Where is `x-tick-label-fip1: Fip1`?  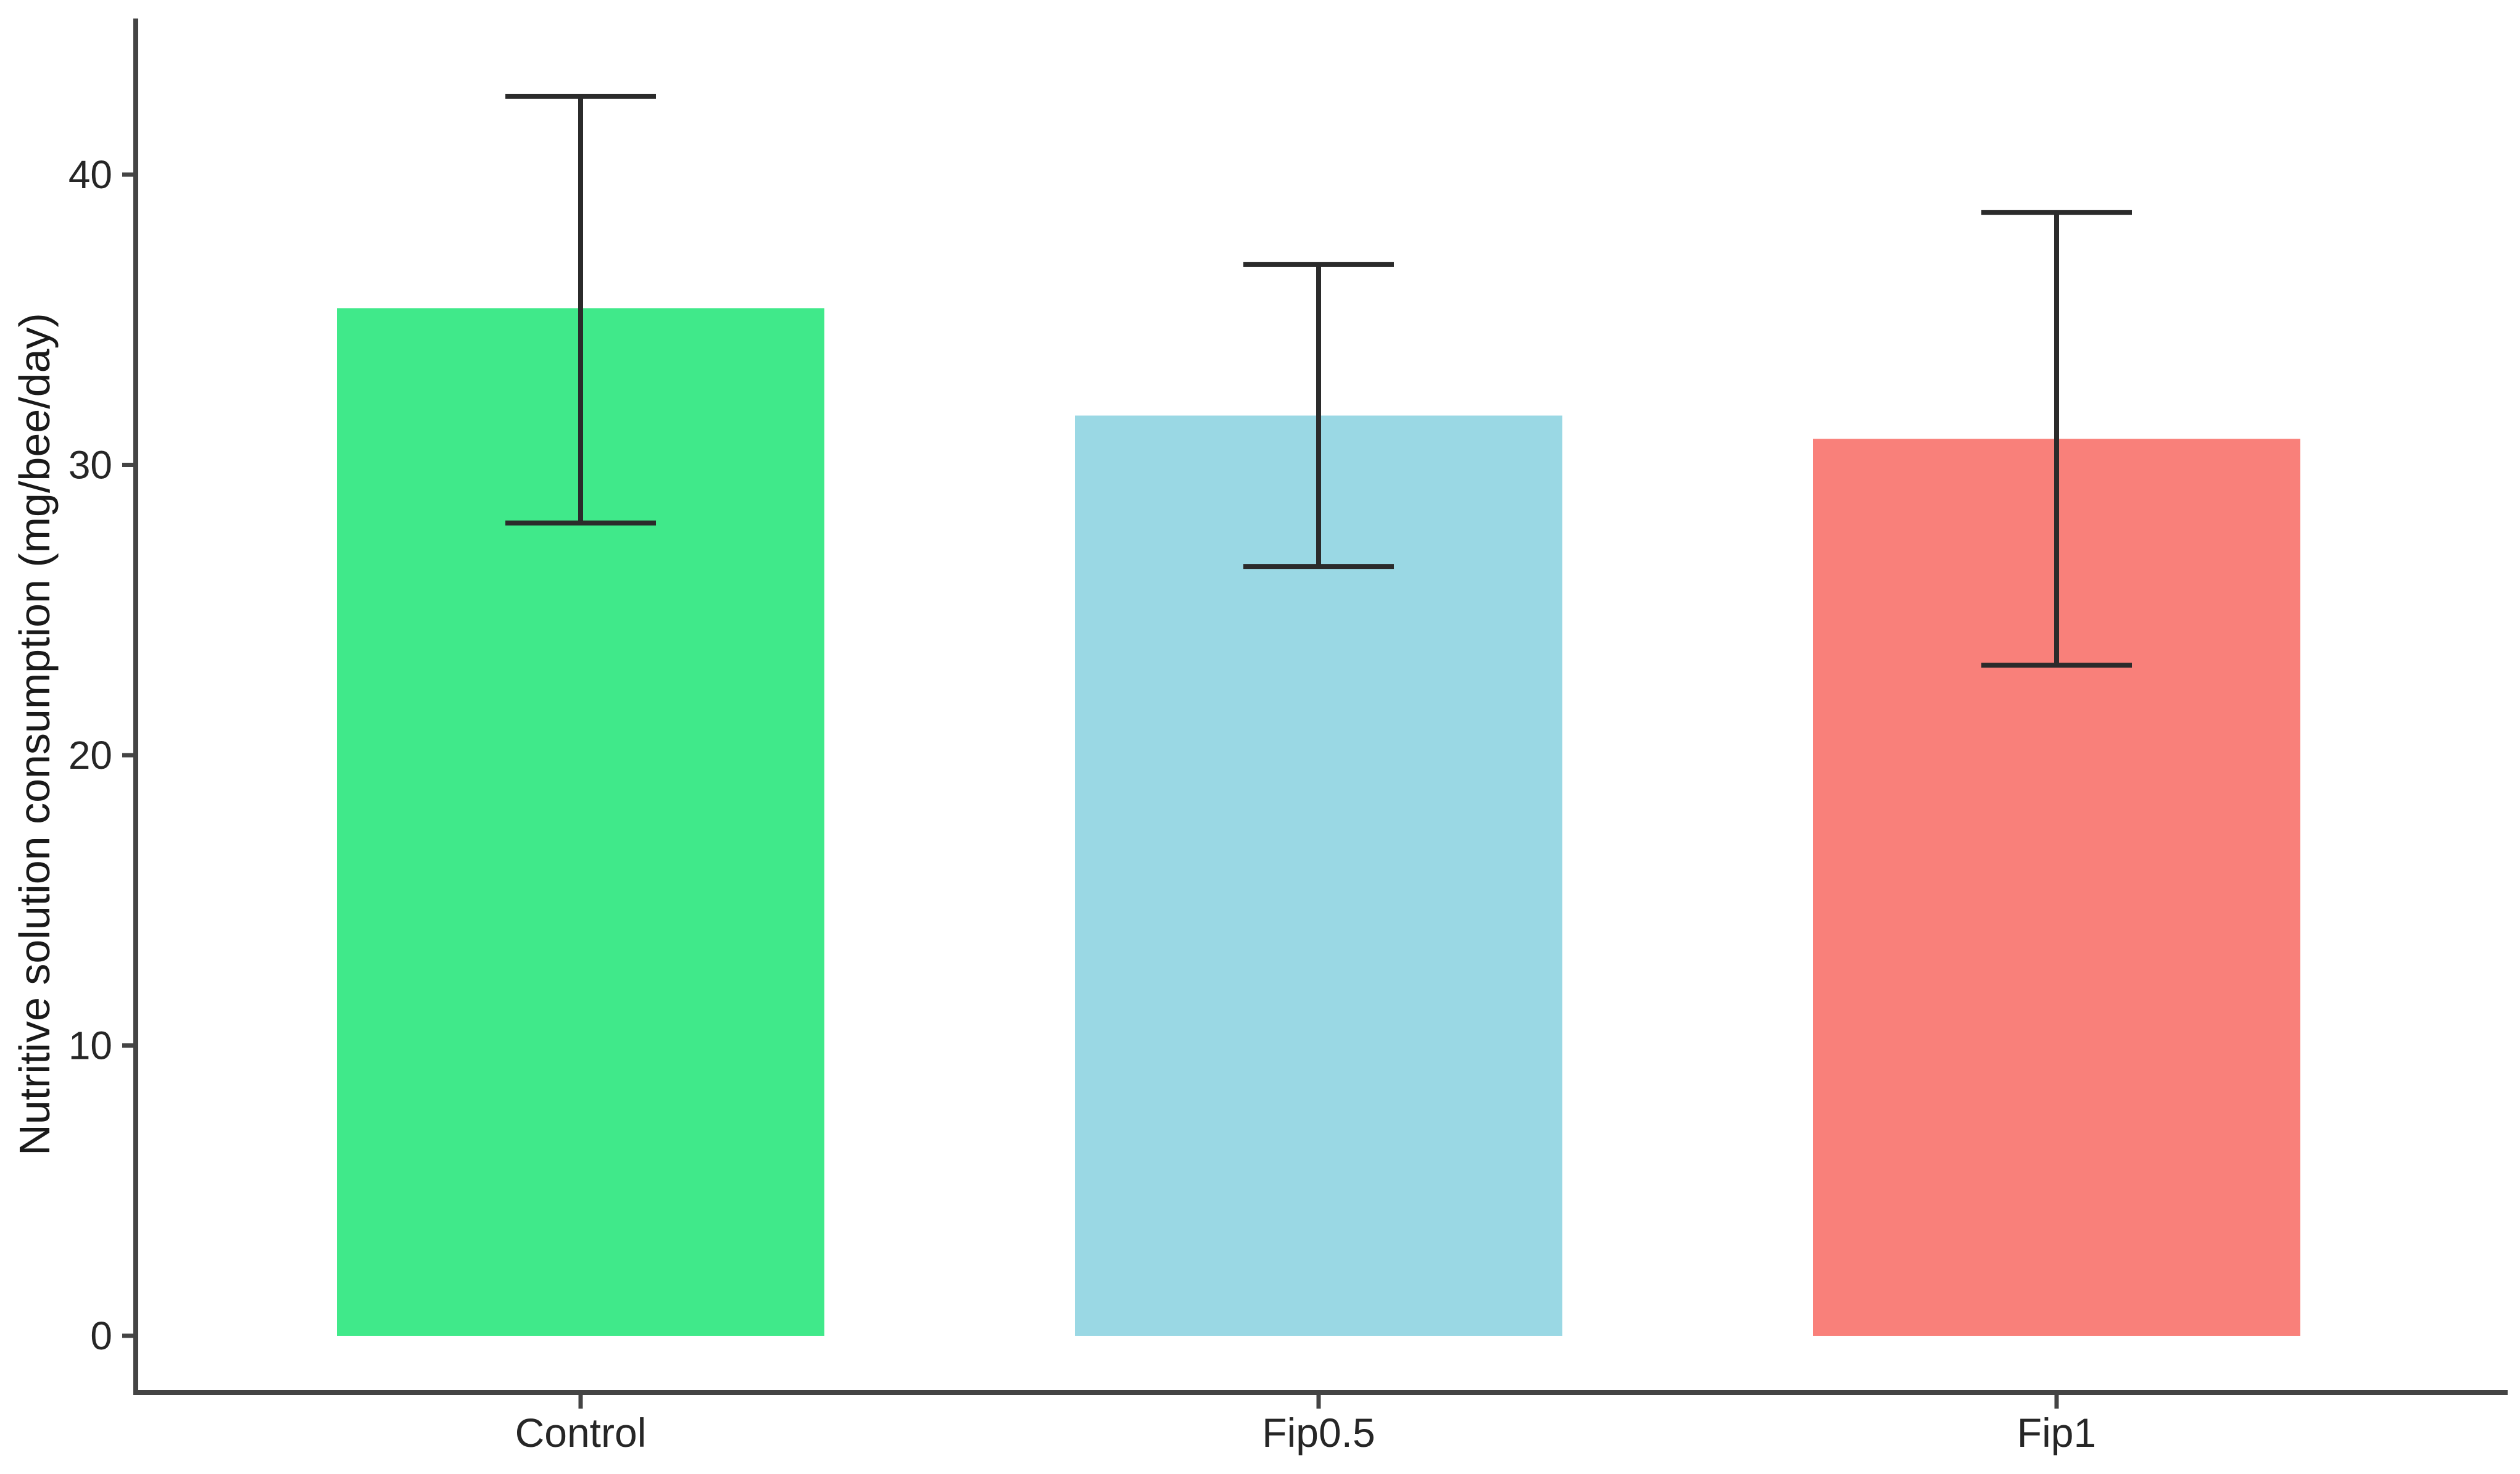
x-tick-label-fip1: Fip1 is located at coordinates (2057, 1433).